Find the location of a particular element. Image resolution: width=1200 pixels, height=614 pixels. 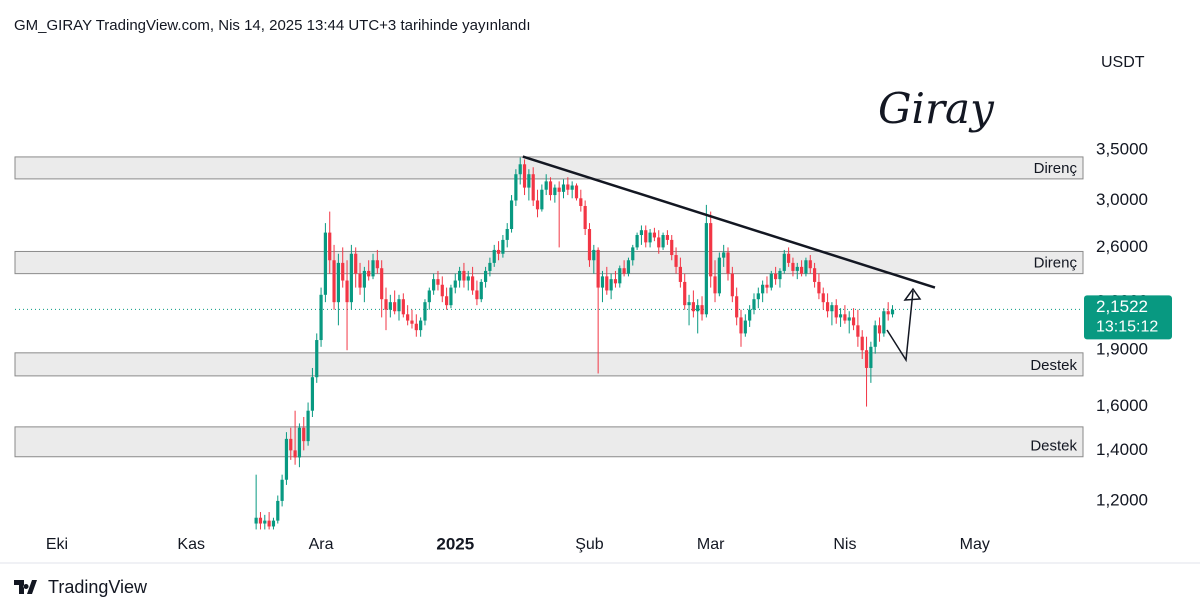

zone-label: Destek is located at coordinates (1053, 446).